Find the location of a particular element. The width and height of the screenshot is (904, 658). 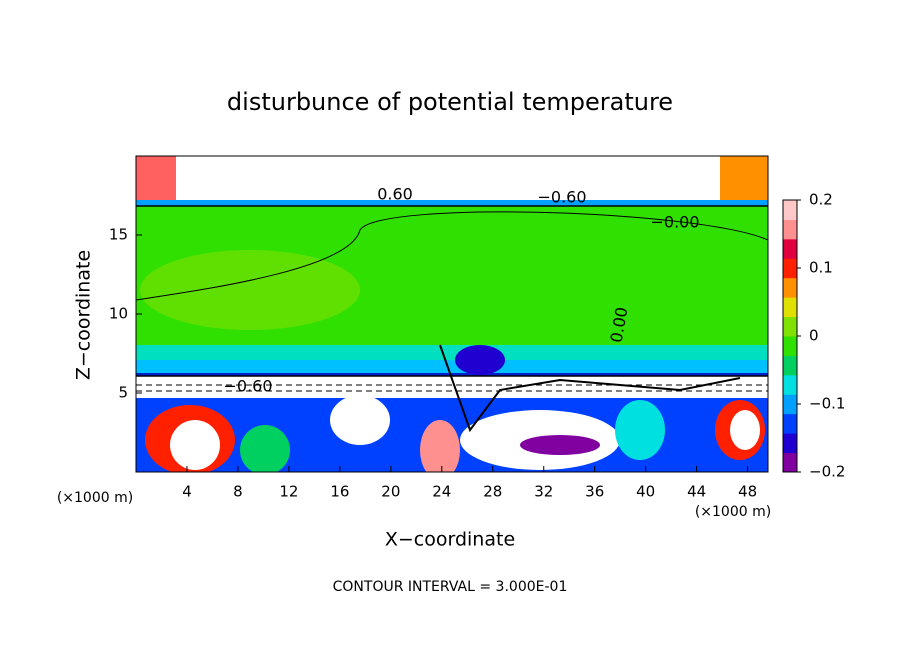

x-tick-label: 32 is located at coordinates (543, 492).